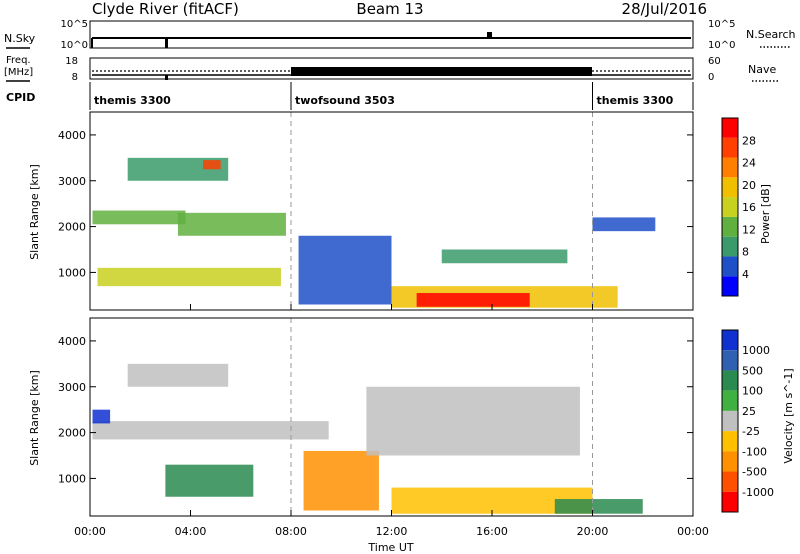 This screenshot has height=554, width=800. I want to click on cpid-segment-label: twofsound 3503, so click(345, 100).